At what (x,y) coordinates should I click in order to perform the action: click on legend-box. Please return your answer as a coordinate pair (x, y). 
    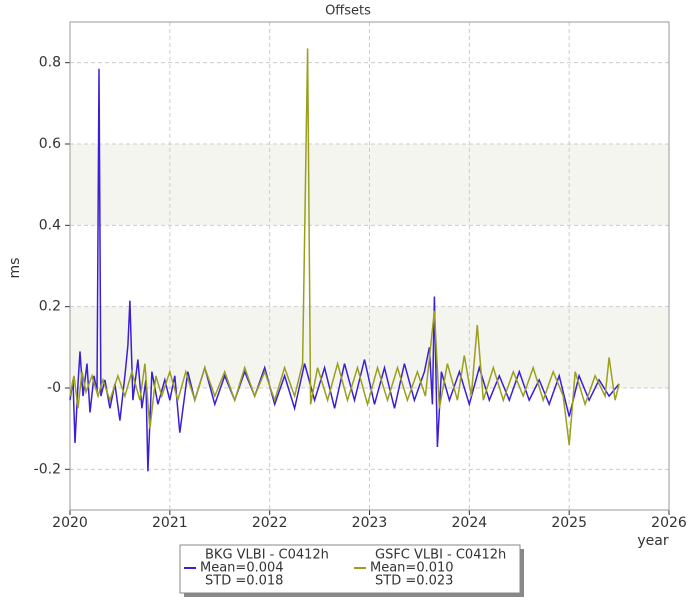
    Looking at the image, I should click on (350, 569).